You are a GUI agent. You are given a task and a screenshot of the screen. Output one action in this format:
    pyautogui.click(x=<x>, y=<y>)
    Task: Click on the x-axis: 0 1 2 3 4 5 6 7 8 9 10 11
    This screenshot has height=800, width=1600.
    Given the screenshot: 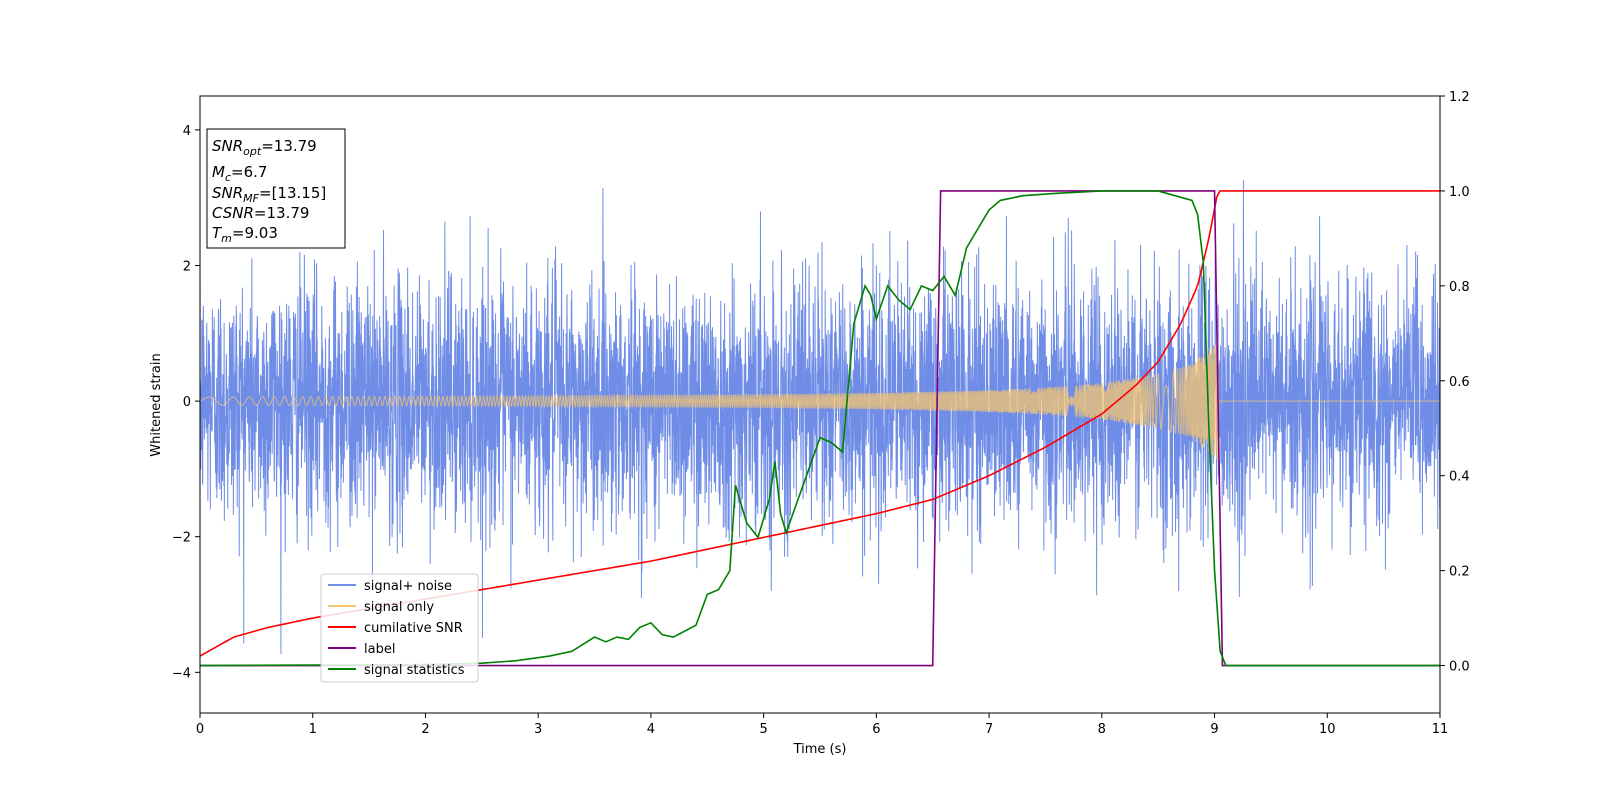 What is the action you would take?
    pyautogui.click(x=822, y=725)
    